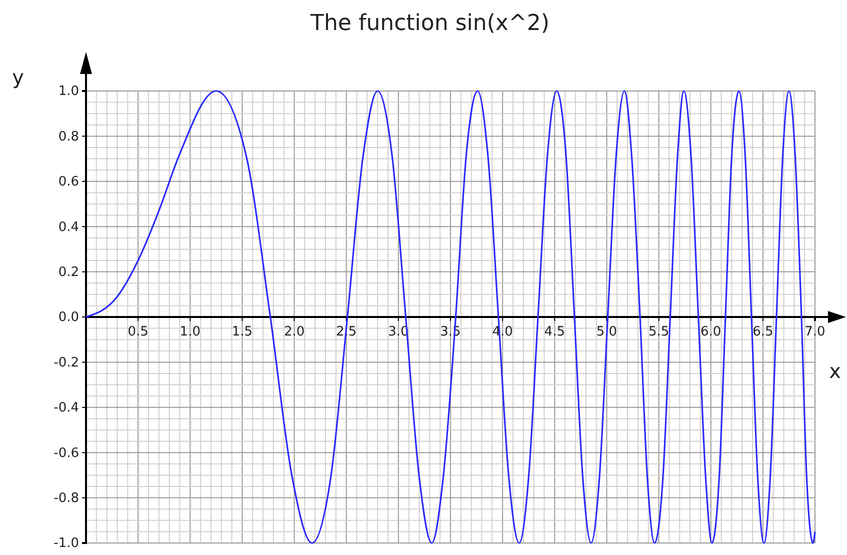 This screenshot has width=847, height=555. Describe the element at coordinates (66, 408) in the screenshot. I see `y-tick-label: -0.4` at that location.